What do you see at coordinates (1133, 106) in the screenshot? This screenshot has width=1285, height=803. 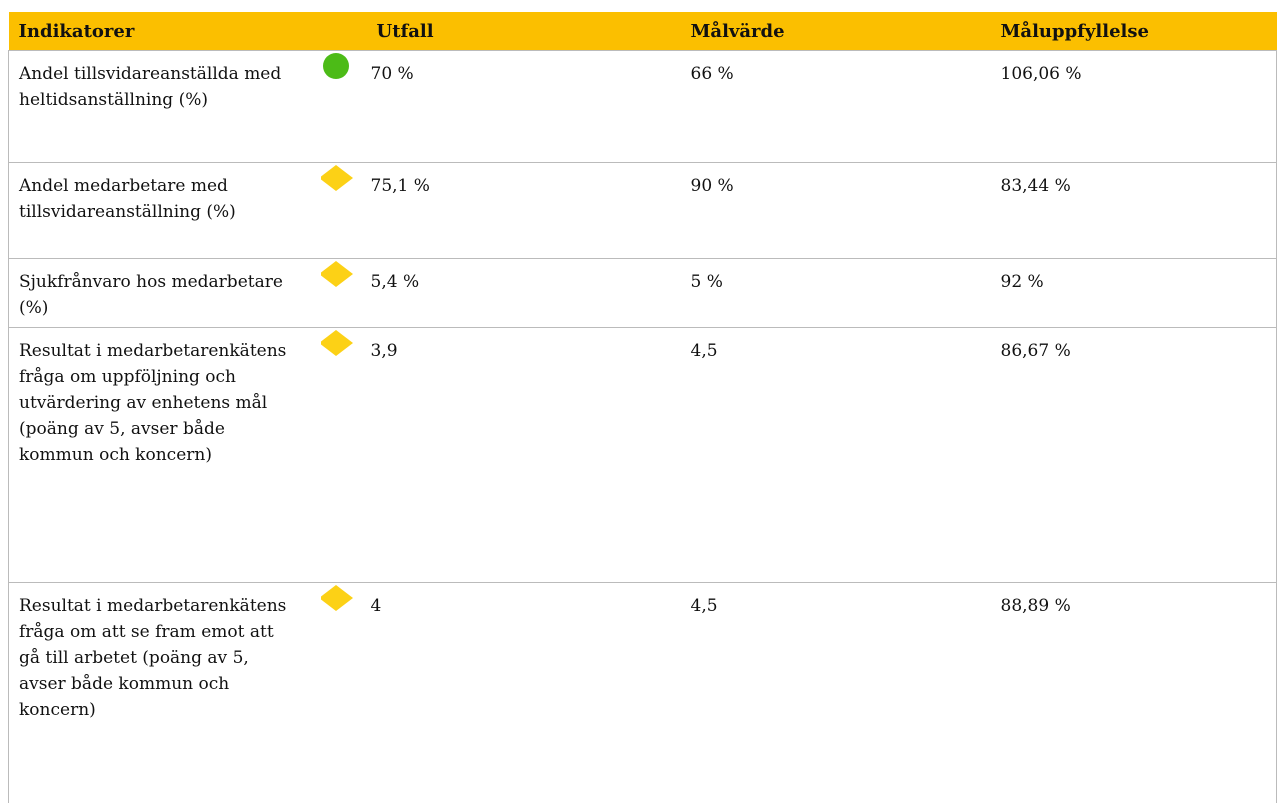 I see `maluppfyllelse: 106,06 %` at bounding box center [1133, 106].